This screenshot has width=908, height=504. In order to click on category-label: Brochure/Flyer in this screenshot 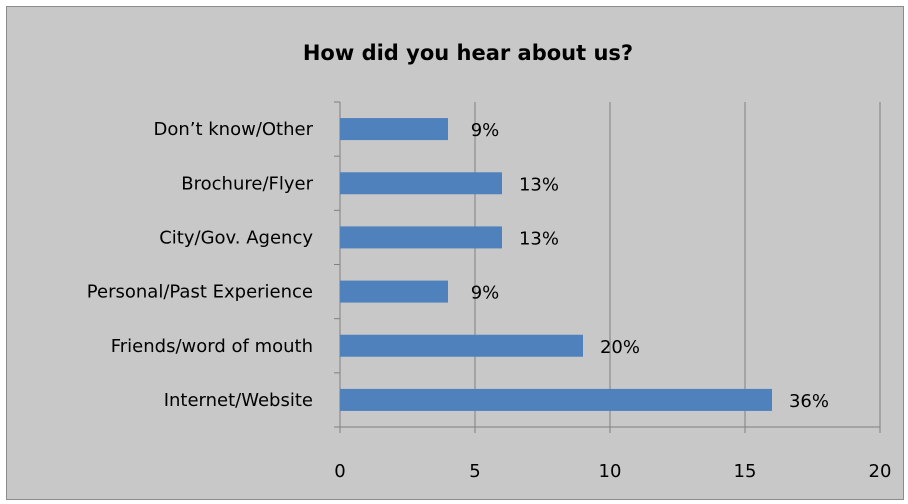, I will do `click(247, 183)`.